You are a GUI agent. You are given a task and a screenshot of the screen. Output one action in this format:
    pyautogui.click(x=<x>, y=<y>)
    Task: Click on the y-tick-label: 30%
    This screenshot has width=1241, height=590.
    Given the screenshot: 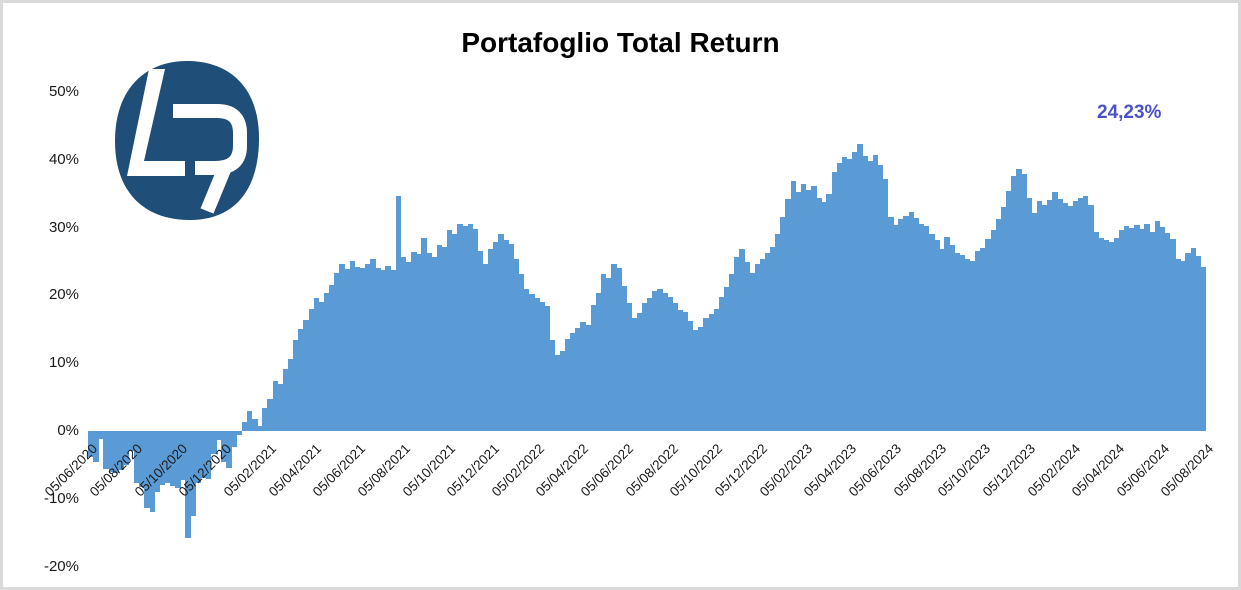 What is the action you would take?
    pyautogui.click(x=63, y=227)
    